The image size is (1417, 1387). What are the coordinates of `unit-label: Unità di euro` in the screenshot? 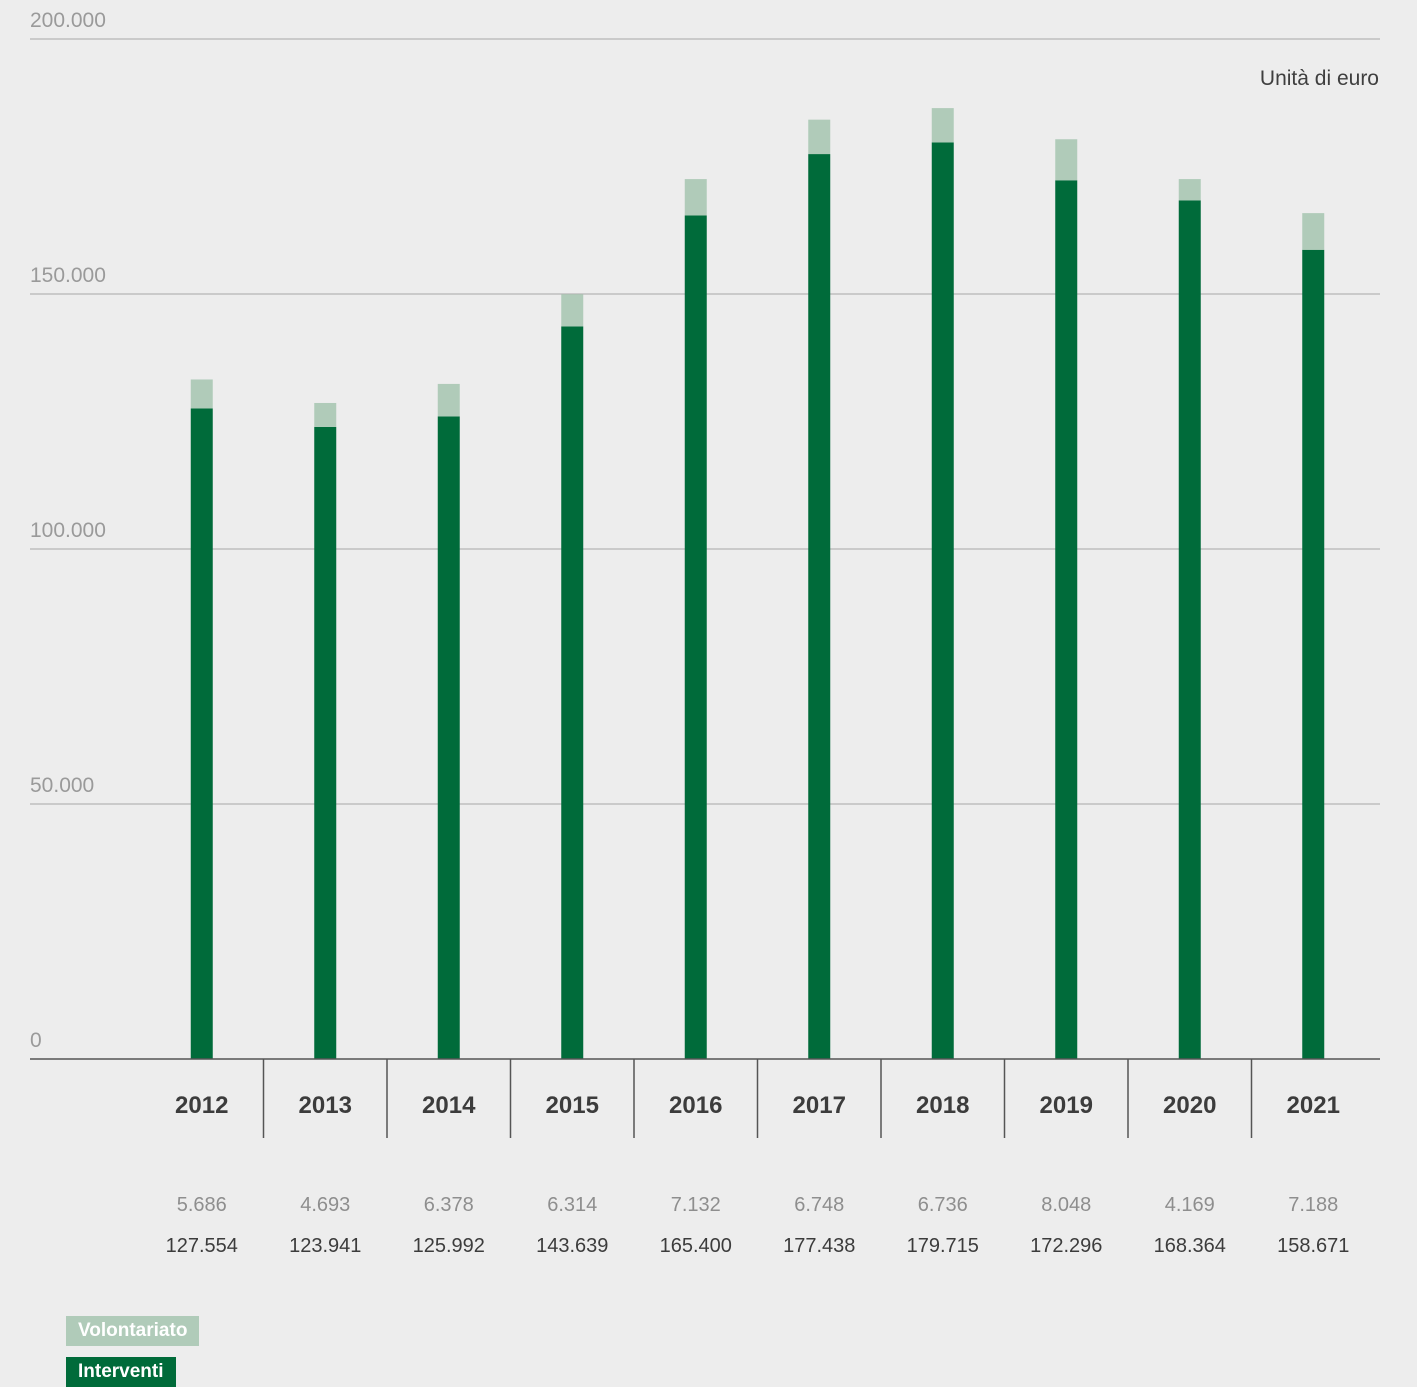 It's located at (1319, 78).